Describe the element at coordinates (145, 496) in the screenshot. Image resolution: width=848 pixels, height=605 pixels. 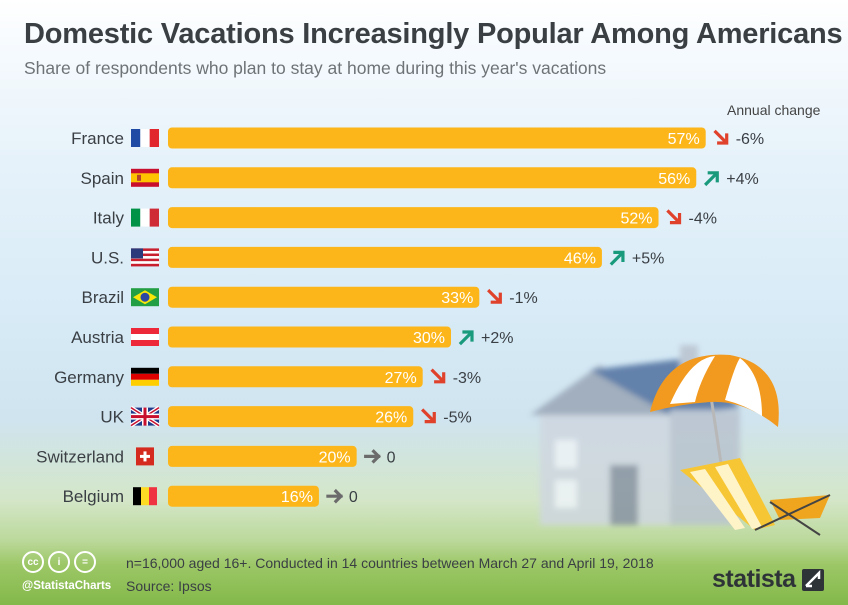
I see `belgium-flag-icon` at that location.